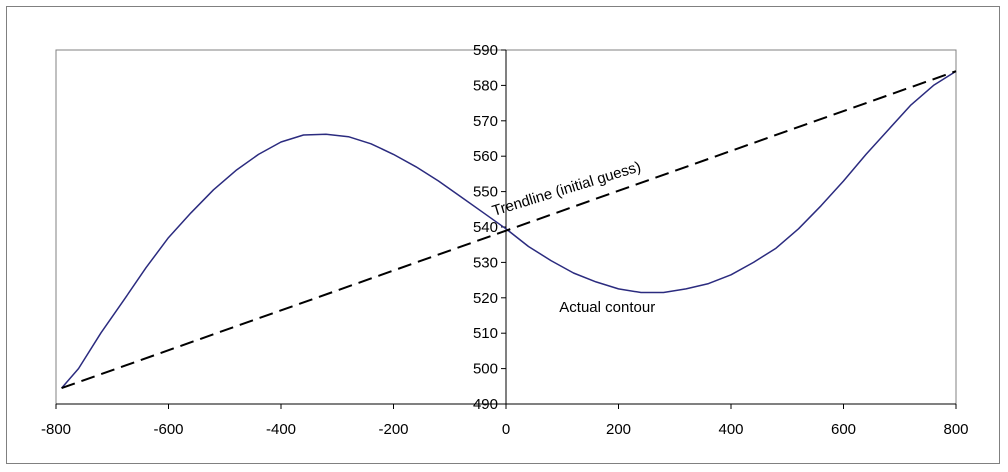 This screenshot has width=1008, height=472. Describe the element at coordinates (506, 429) in the screenshot. I see `x-tick-label: 0` at that location.